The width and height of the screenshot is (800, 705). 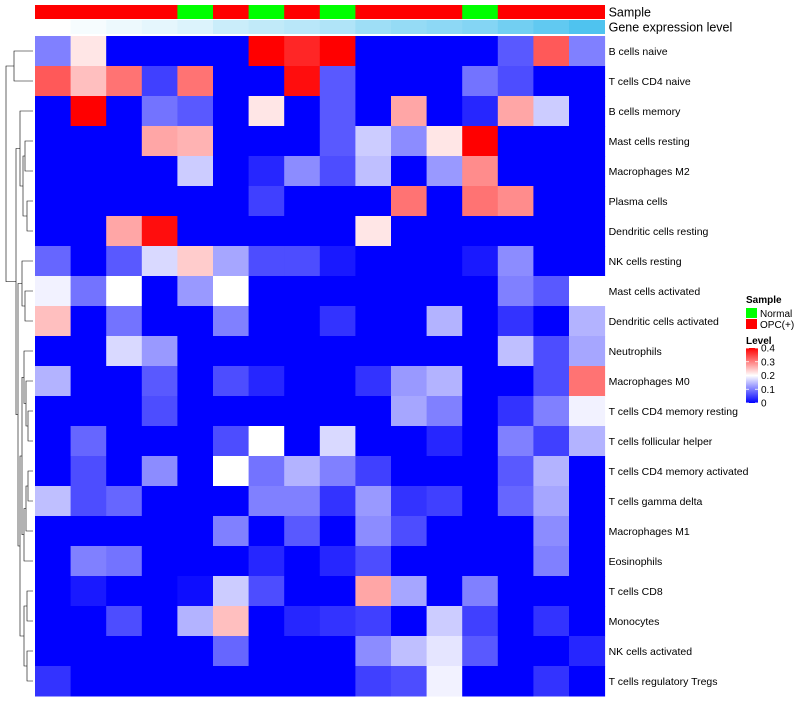 What do you see at coordinates (679, 472) in the screenshot?
I see `row-label: T cells CD4 memory activated` at bounding box center [679, 472].